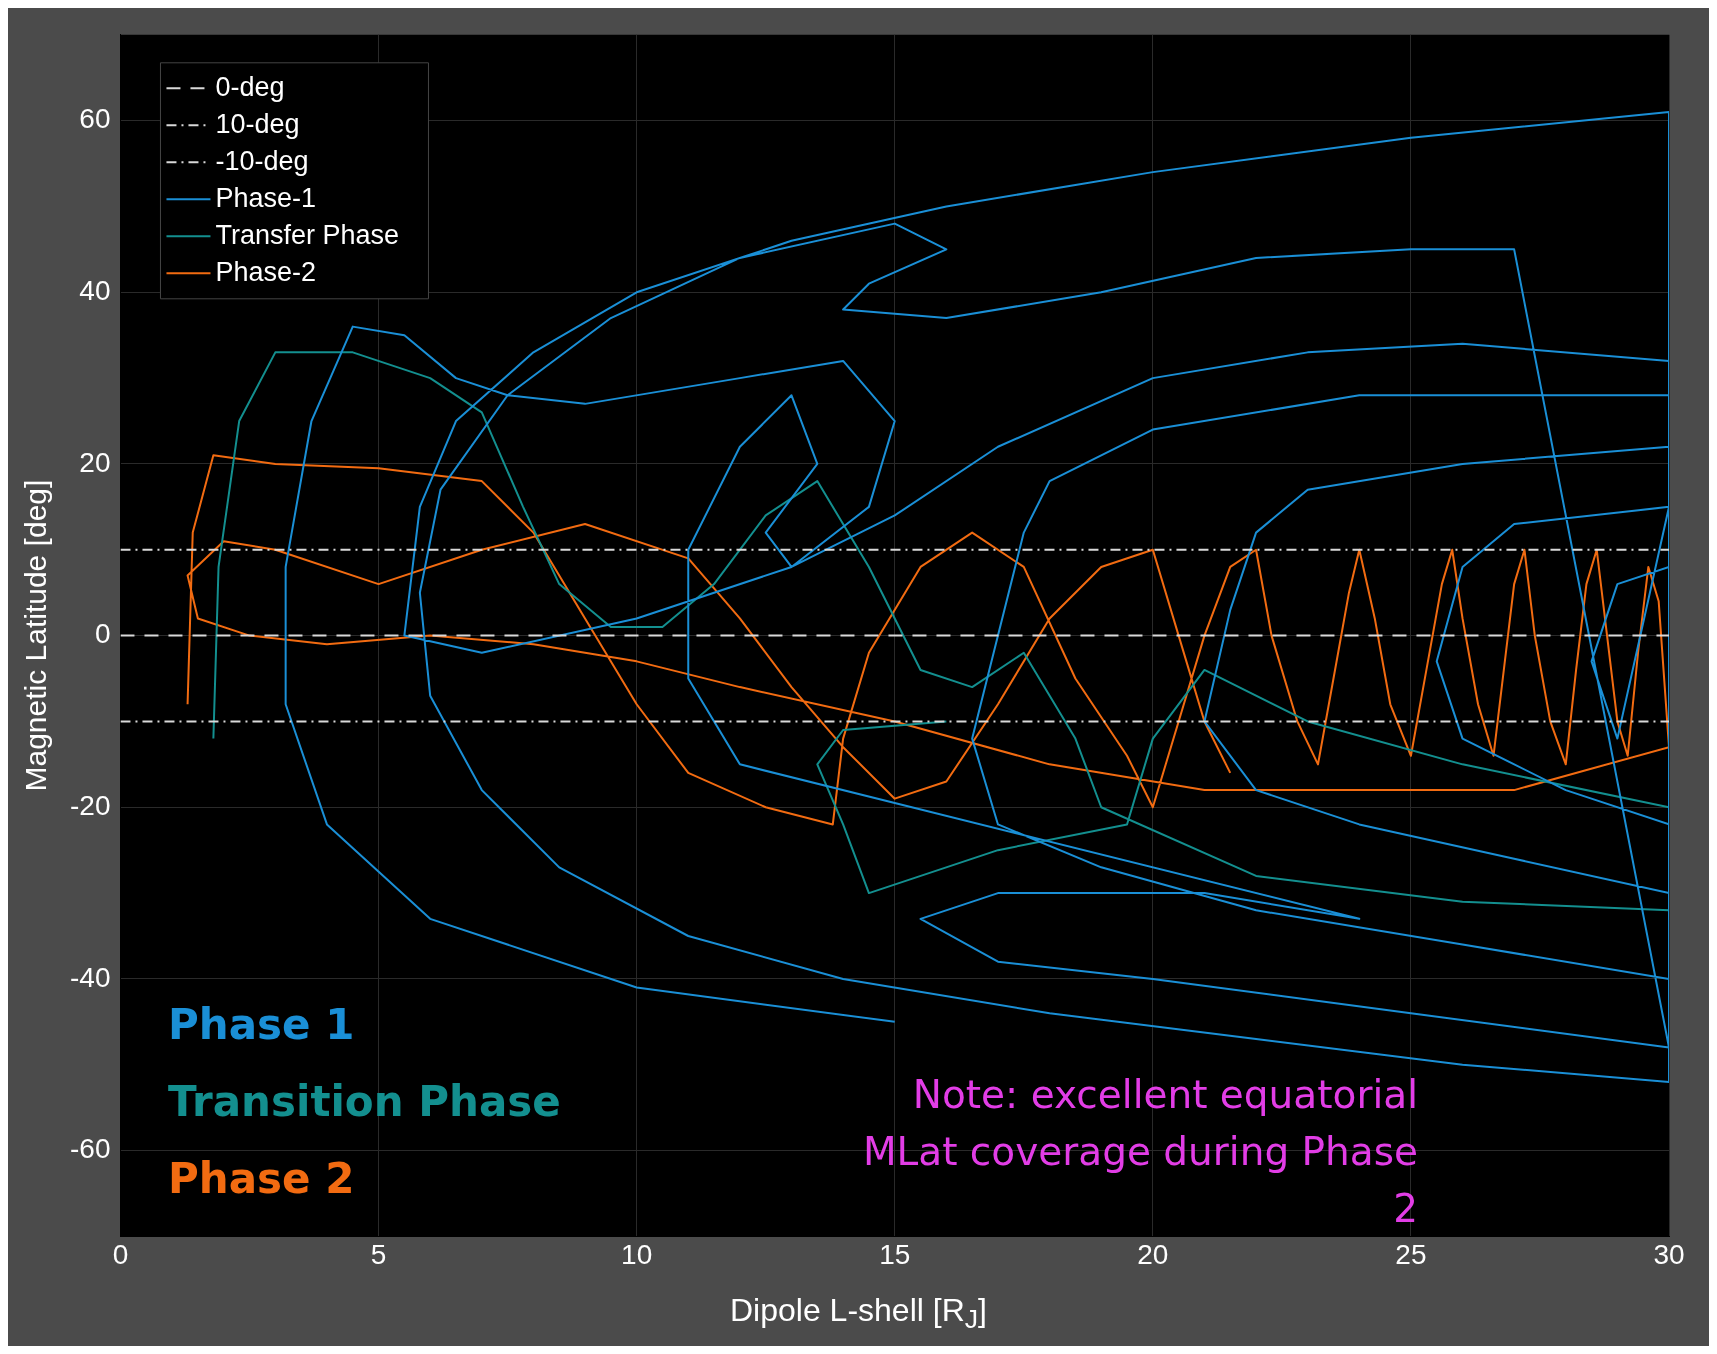  What do you see at coordinates (102, 634) in the screenshot?
I see `y-tick-label: 0` at bounding box center [102, 634].